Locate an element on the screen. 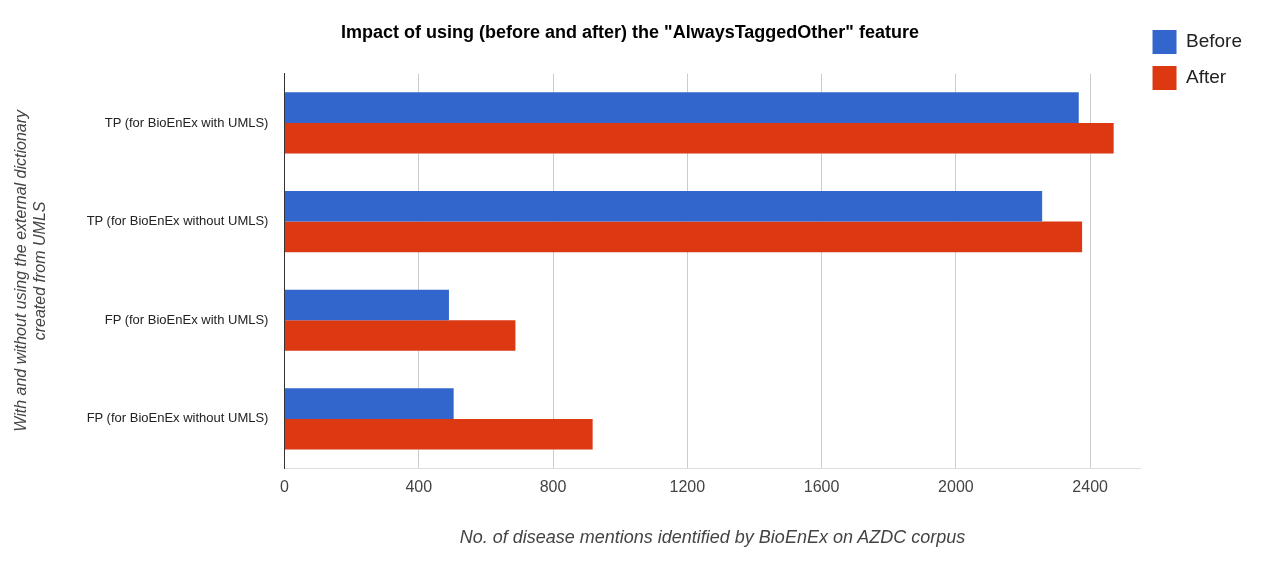  y-tick-label: FP (for BioEnEx without UMLS) is located at coordinates (177, 418).